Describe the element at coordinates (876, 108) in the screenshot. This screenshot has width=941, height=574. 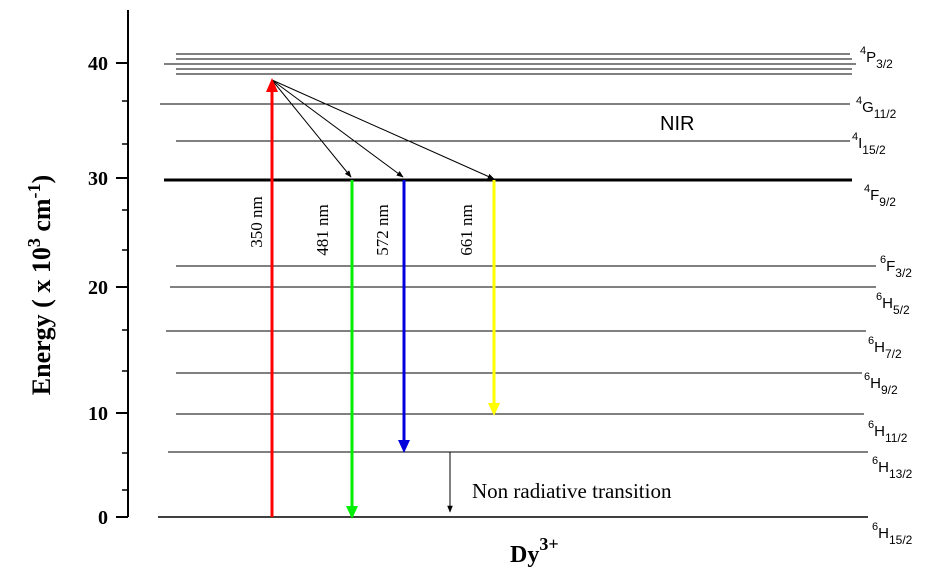
I see `level-label-4G11/2: 4G11/2` at that location.